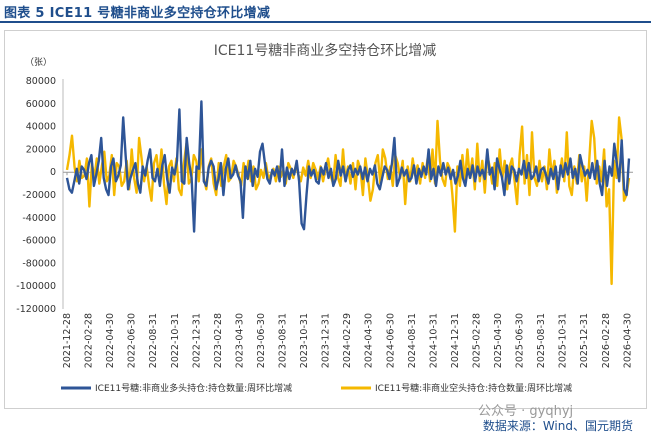  I want to click on x-tick-label: 2022-08-31, so click(153, 340).